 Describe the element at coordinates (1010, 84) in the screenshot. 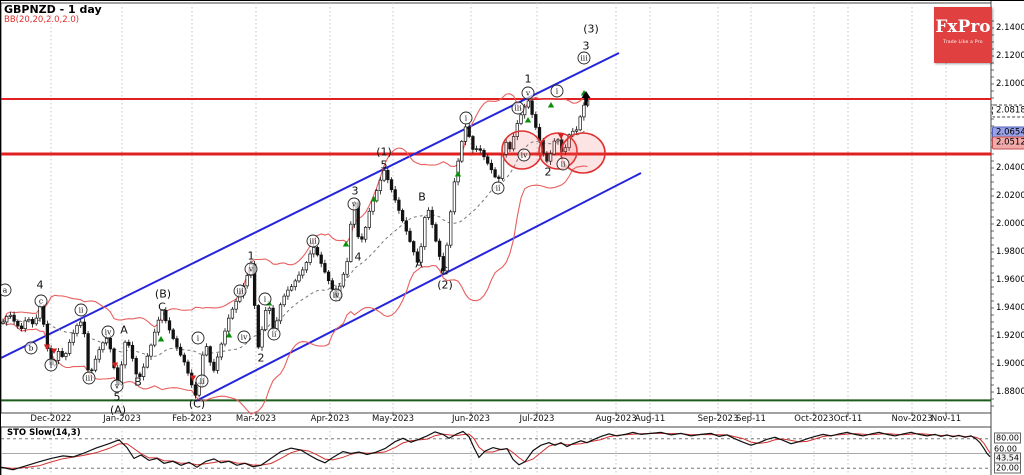

I see `price-tick-label: 2.10000` at that location.